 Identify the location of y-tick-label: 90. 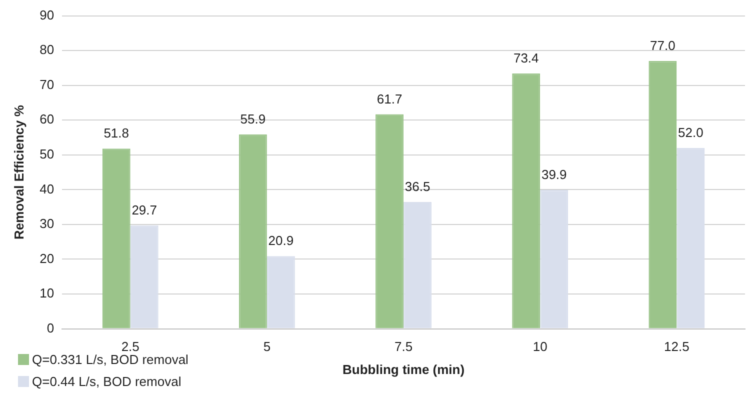
(47, 14).